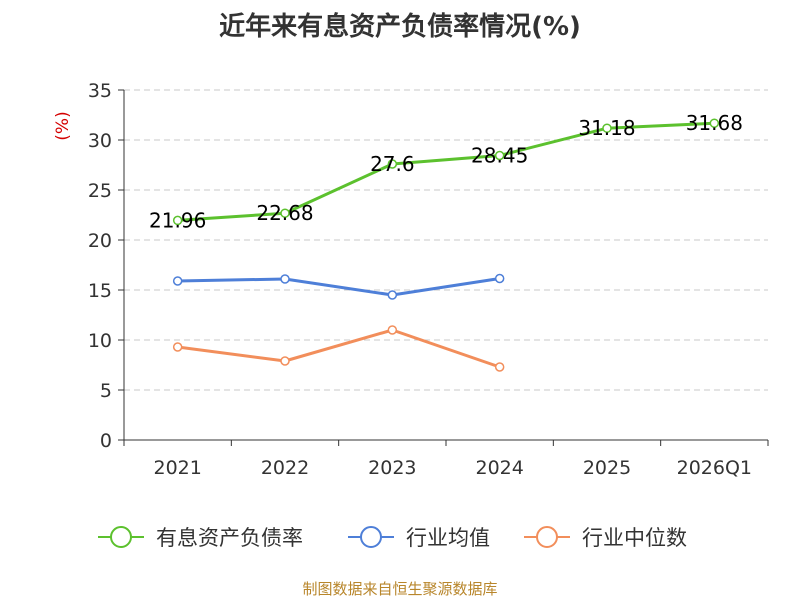 This screenshot has height=600, width=800. I want to click on x-tick-label-2022: 2022, so click(285, 468).